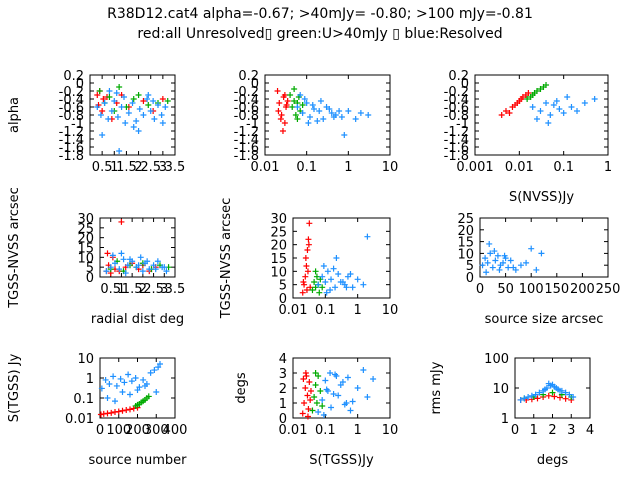  Describe the element at coordinates (71, 140) in the screenshot. I see `panel-1-ytick-label: -1.4` at that location.